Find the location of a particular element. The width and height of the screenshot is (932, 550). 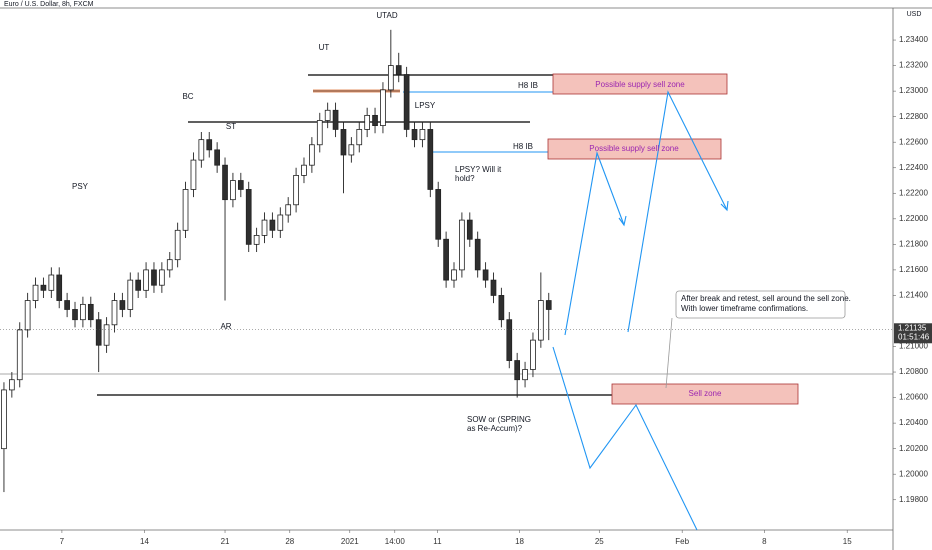

supply-zone is located at coordinates (640, 84).